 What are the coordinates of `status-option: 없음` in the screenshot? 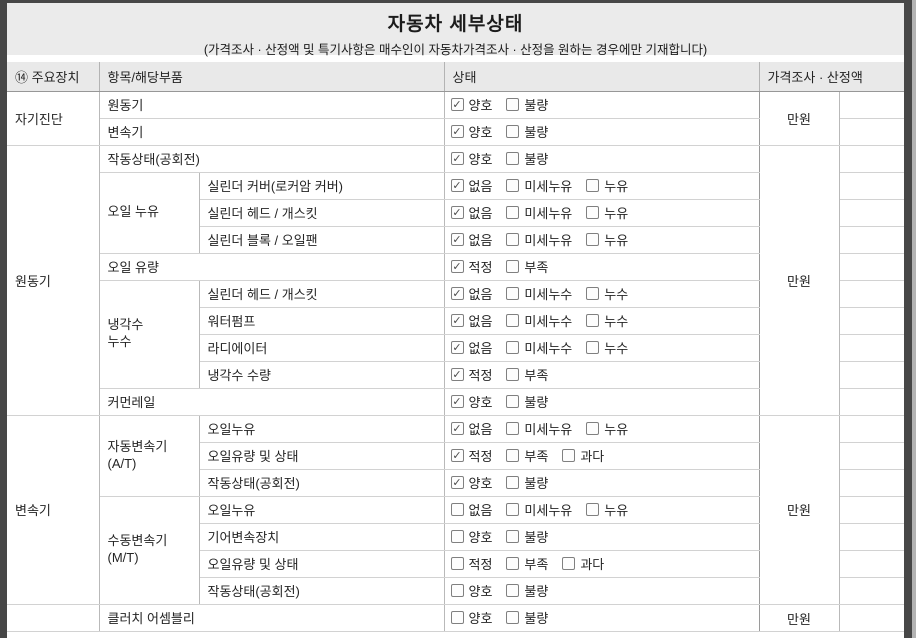 It's located at (471, 509).